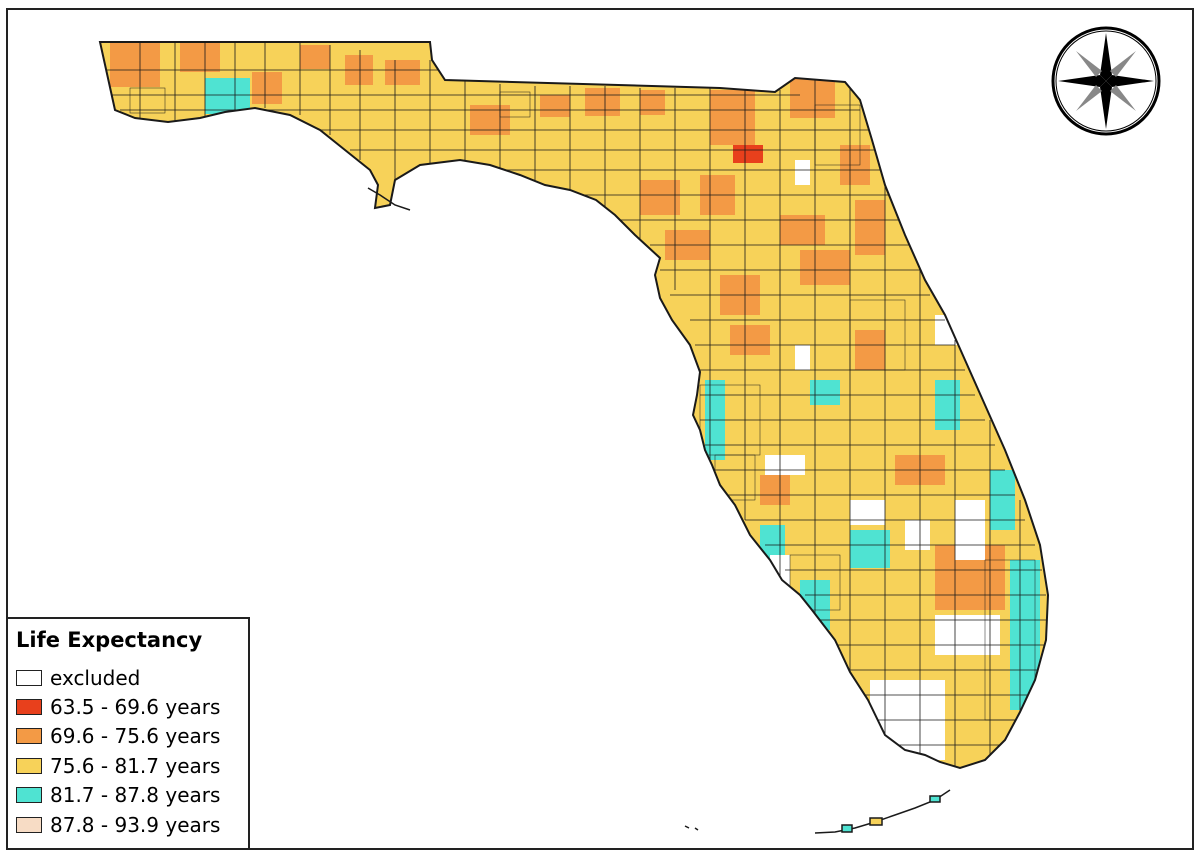 This screenshot has height=856, width=1200. I want to click on legend-item-75-81: 75.6 - 81.7 years, so click(132, 765).